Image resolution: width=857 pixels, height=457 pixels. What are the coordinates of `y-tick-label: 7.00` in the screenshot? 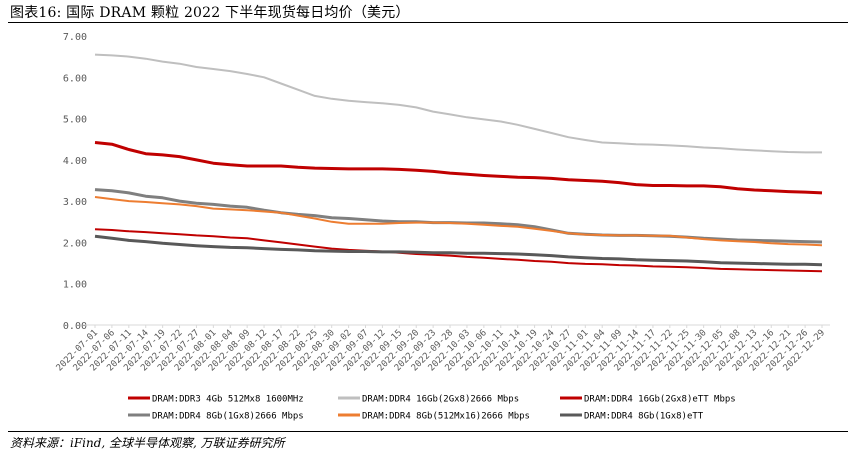 It's located at (75, 37).